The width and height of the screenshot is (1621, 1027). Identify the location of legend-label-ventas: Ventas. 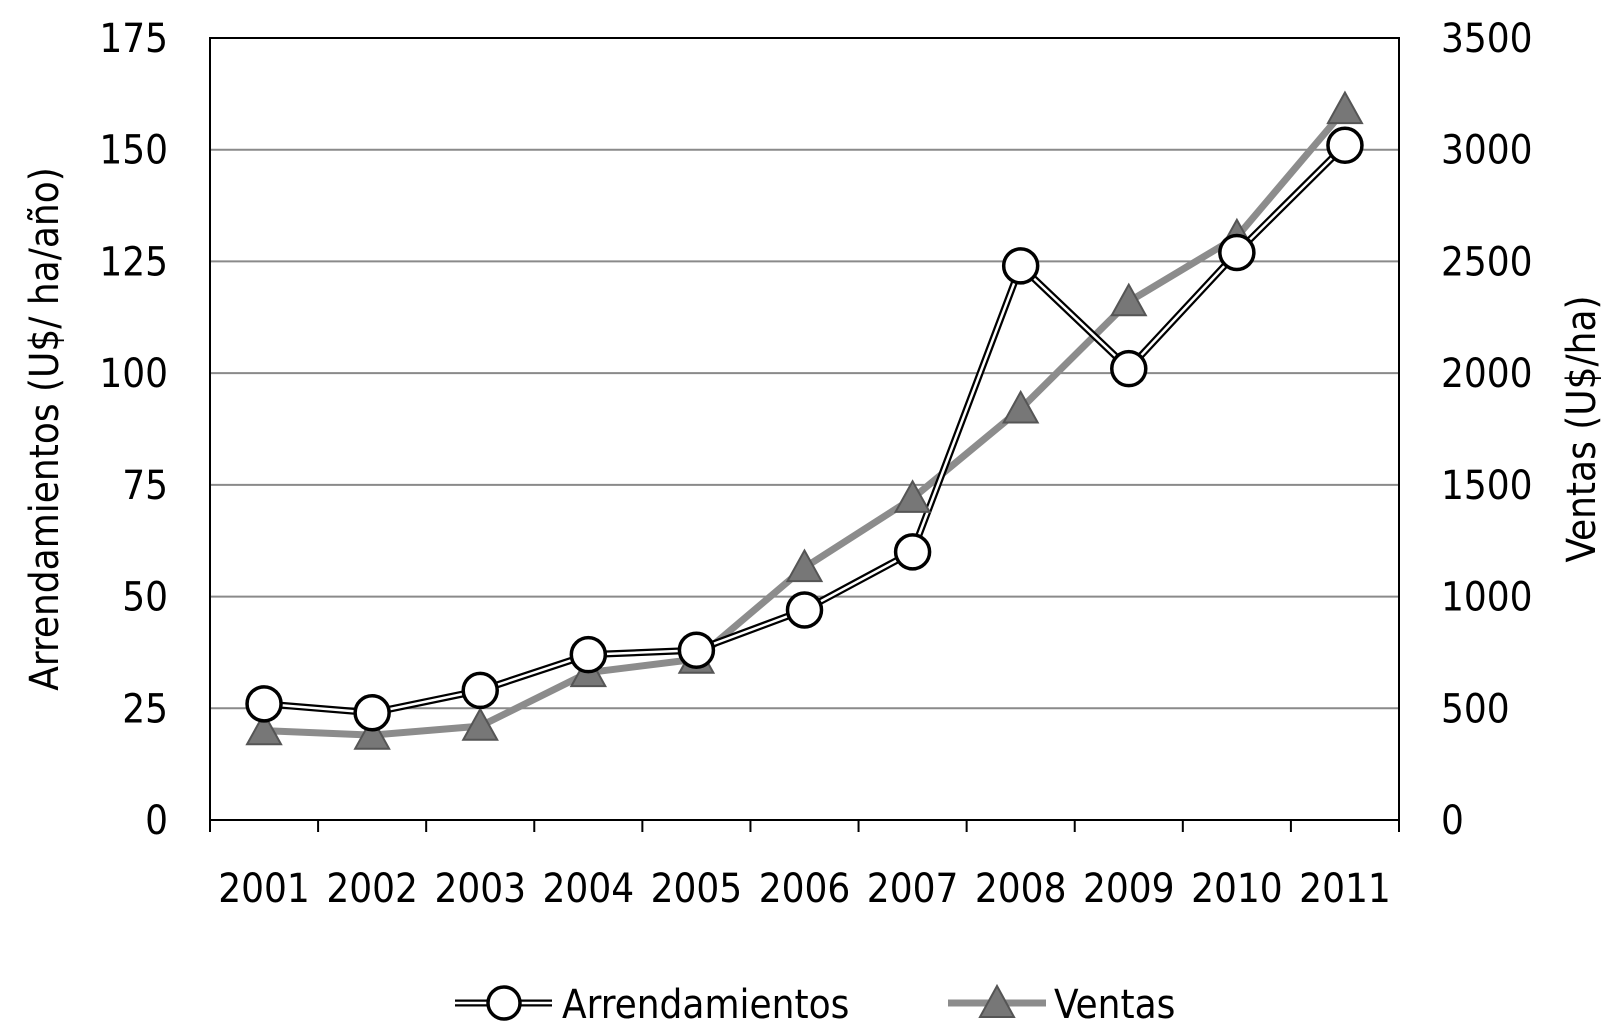
(1114, 1004).